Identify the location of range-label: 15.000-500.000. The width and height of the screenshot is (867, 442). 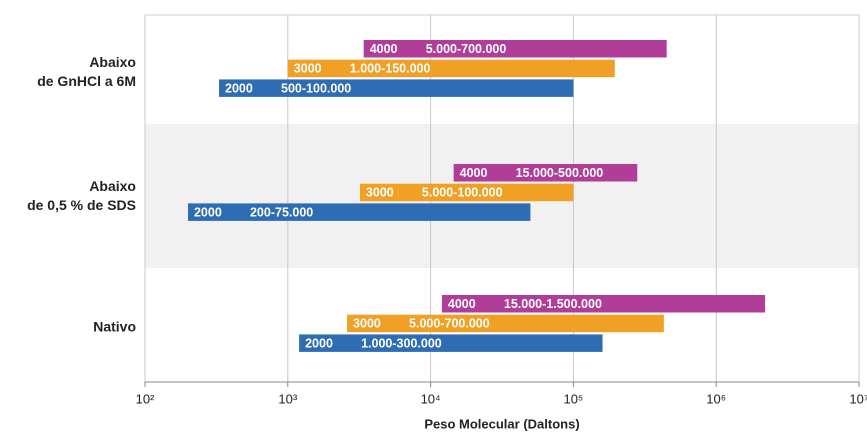
(560, 173).